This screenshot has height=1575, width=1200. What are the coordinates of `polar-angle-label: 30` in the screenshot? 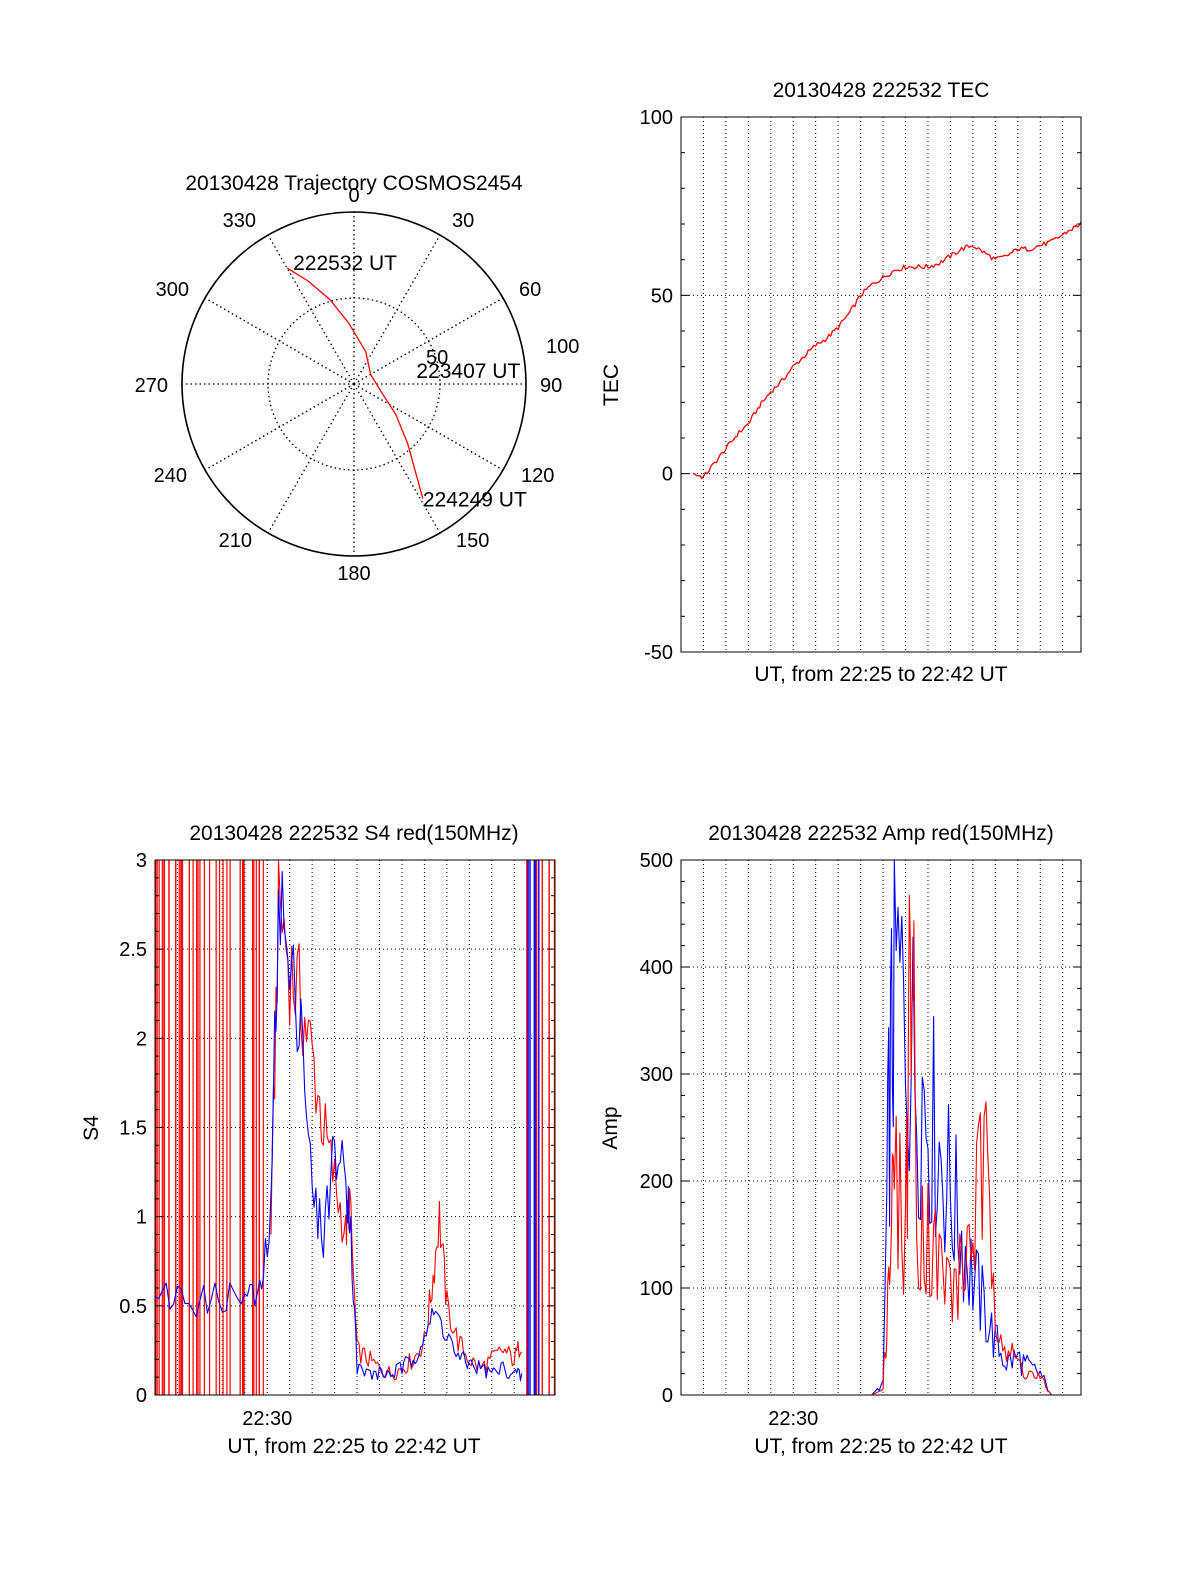 It's located at (463, 221).